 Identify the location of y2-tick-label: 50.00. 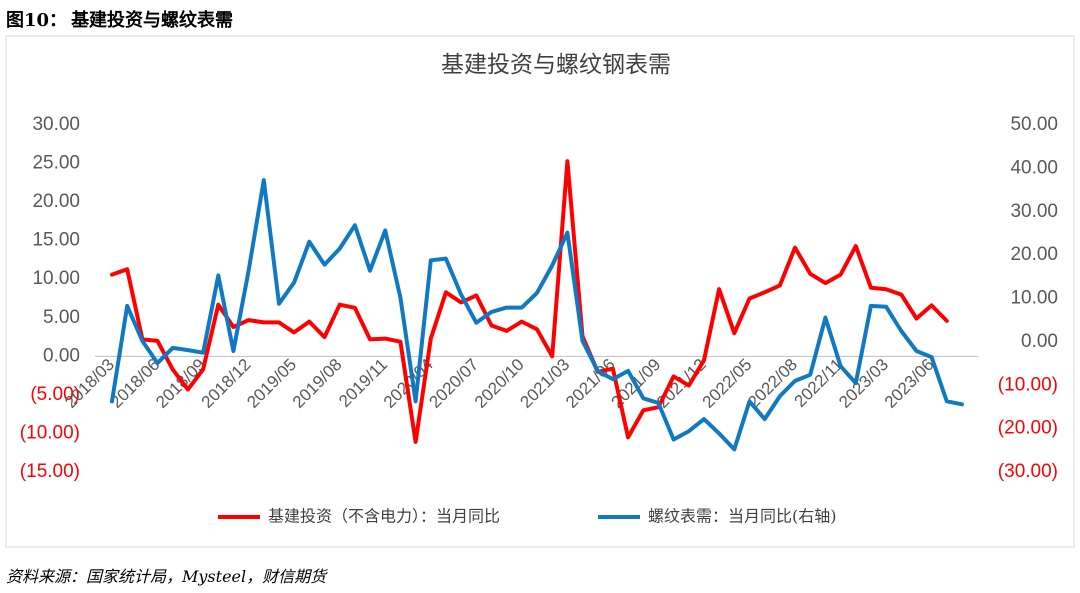
(1034, 124).